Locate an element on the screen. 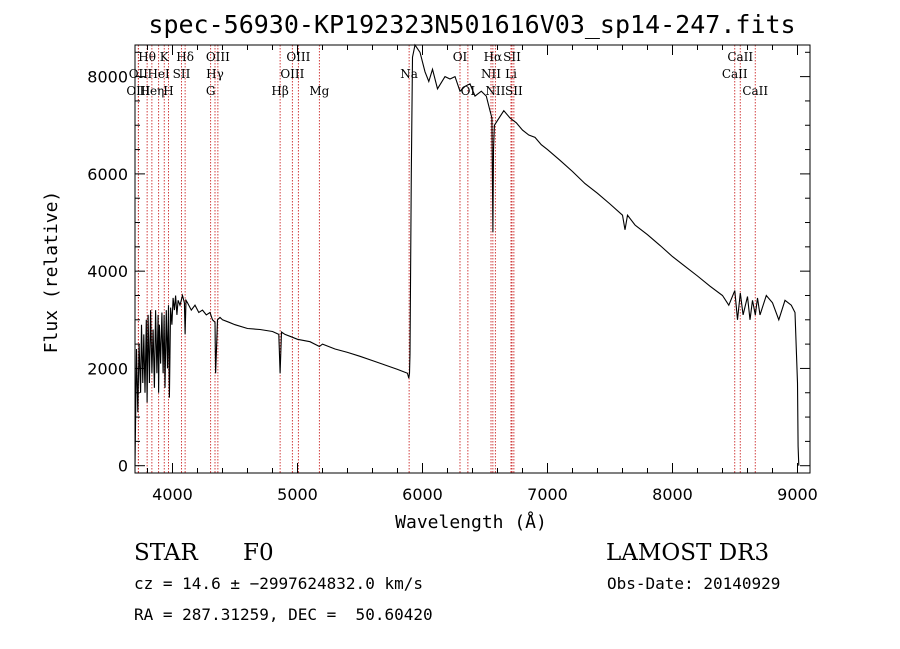 The height and width of the screenshot is (649, 900). line-label-19: Hα is located at coordinates (493, 57).